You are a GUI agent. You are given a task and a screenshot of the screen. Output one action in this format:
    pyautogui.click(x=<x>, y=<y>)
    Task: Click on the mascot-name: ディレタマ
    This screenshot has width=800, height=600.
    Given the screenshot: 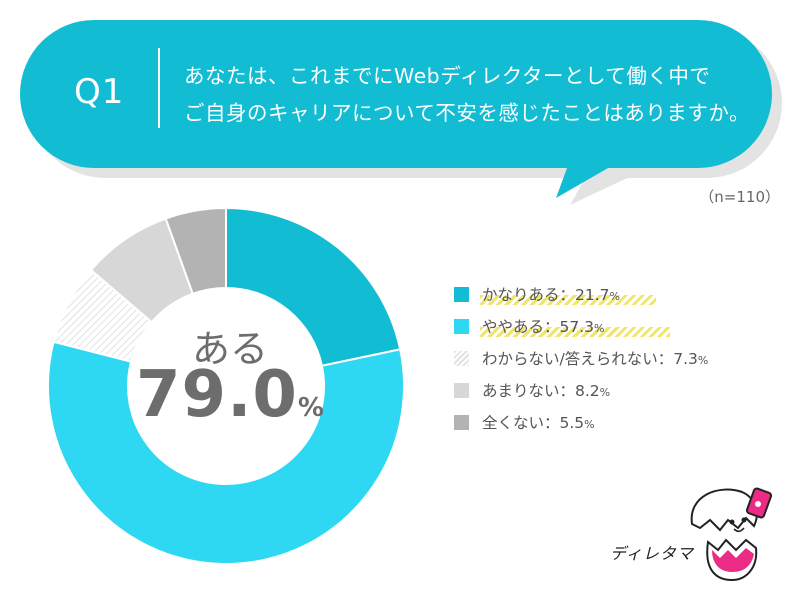 What is the action you would take?
    pyautogui.click(x=652, y=553)
    